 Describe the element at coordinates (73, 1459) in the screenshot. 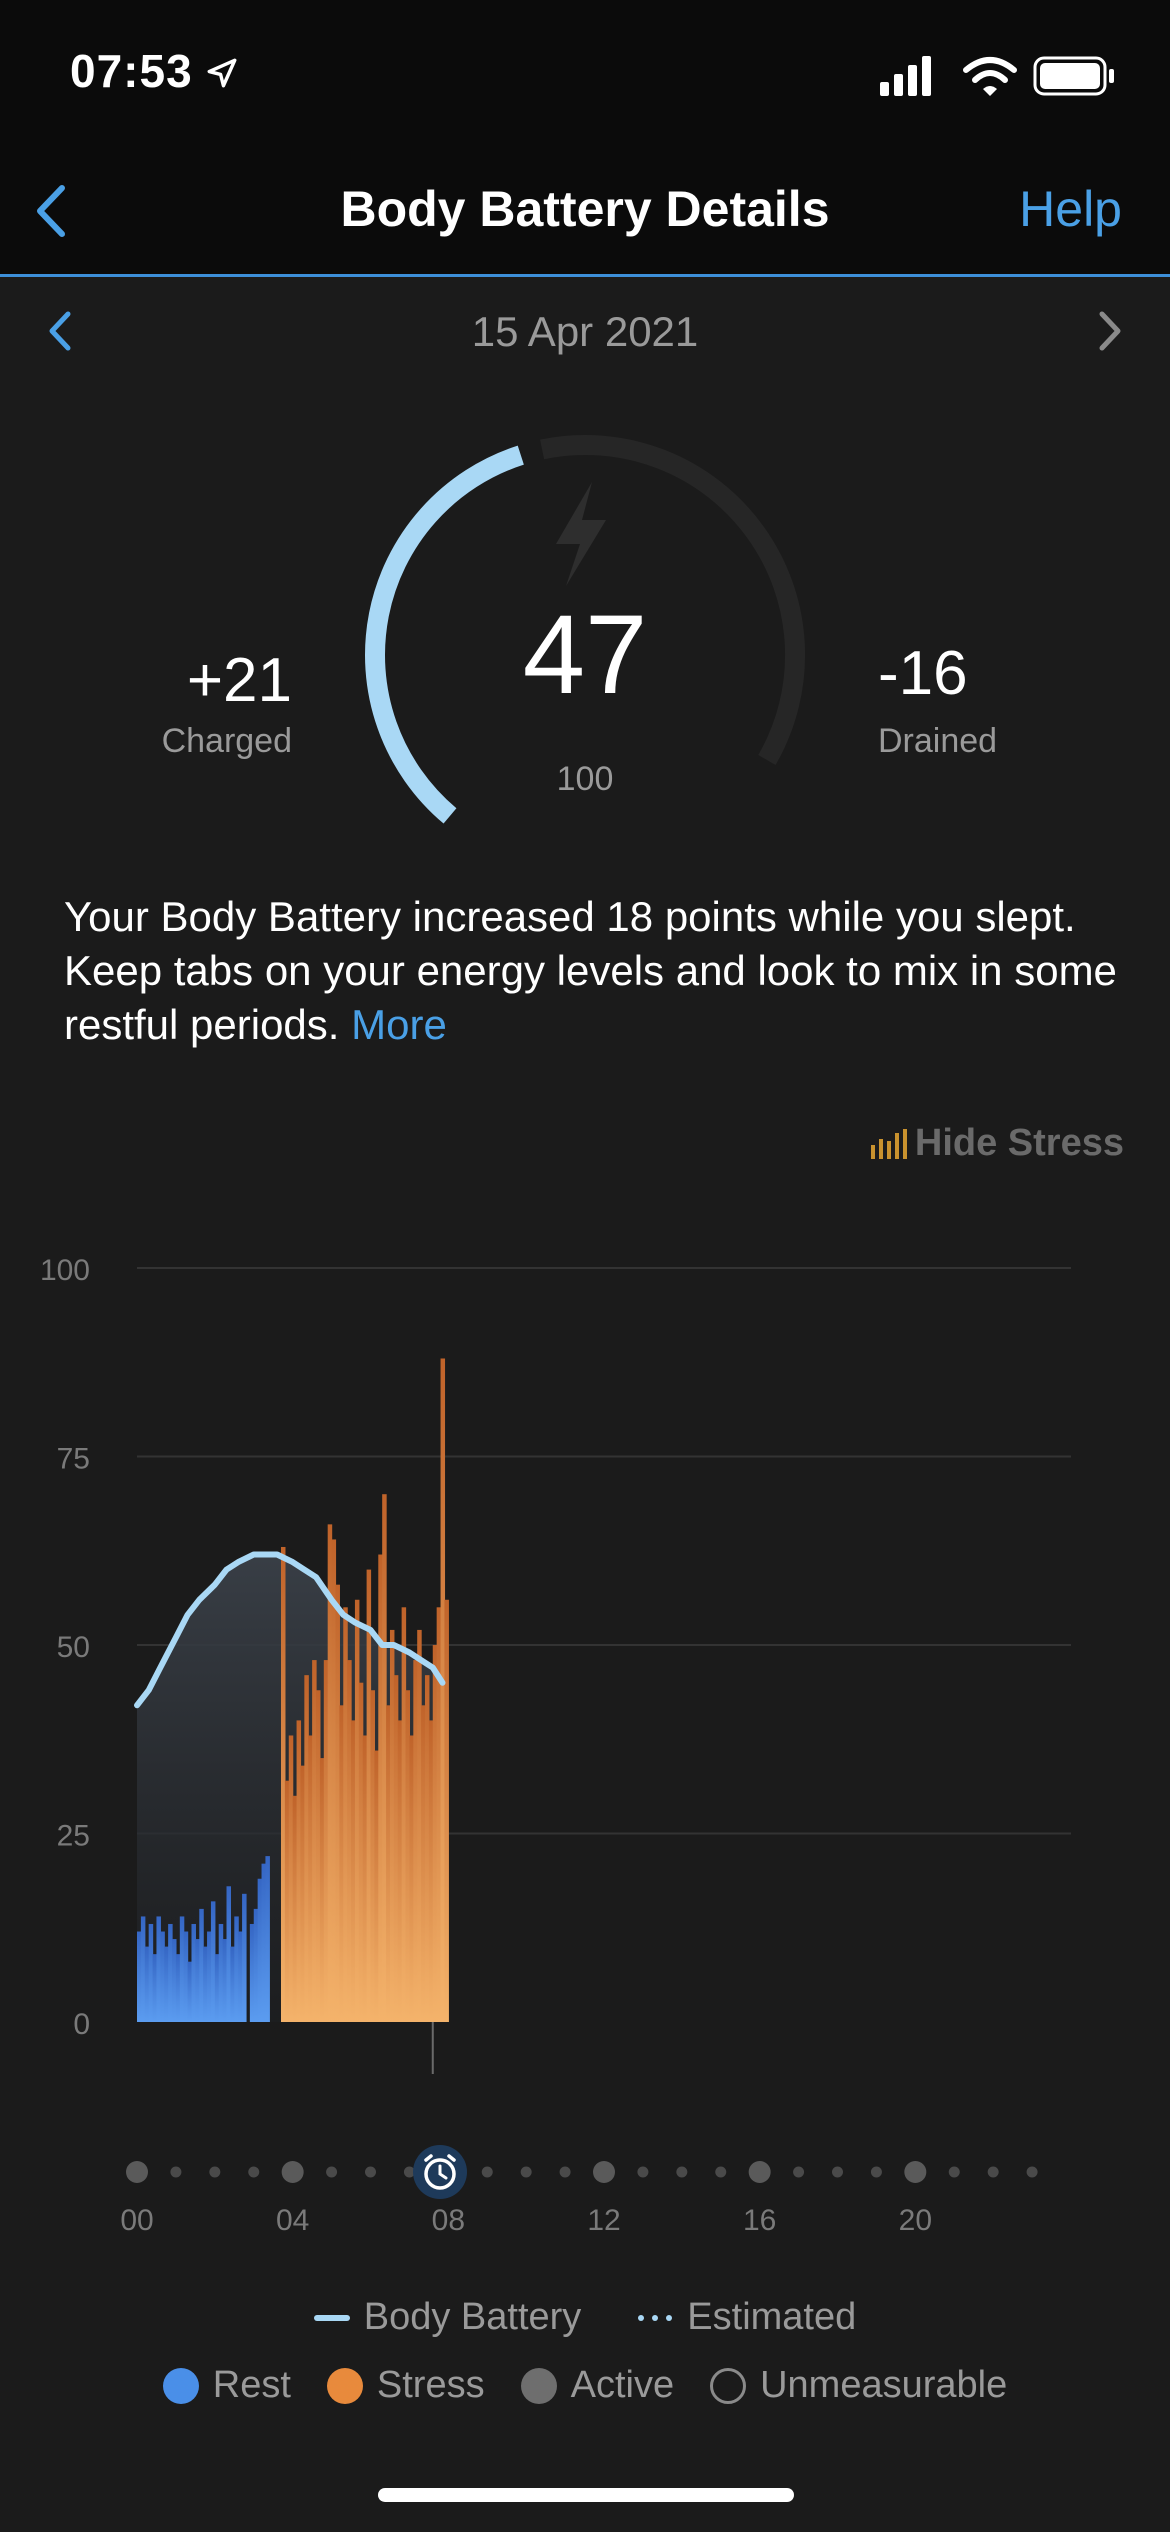

I see `y-tick-label: 75` at that location.